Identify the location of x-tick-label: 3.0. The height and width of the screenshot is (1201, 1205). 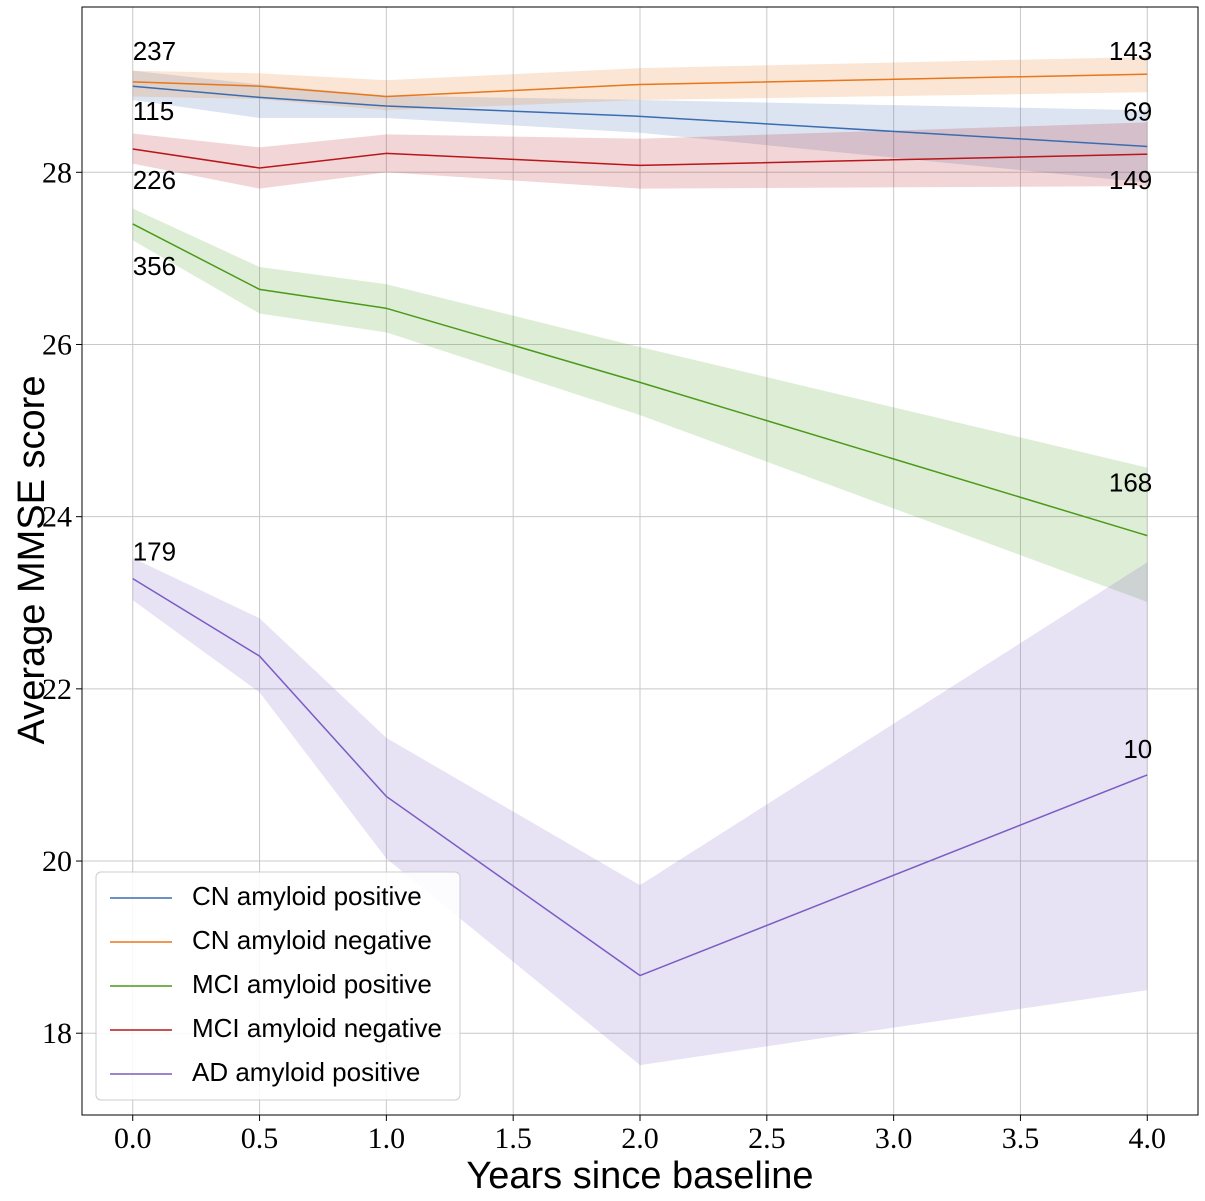
(894, 1138).